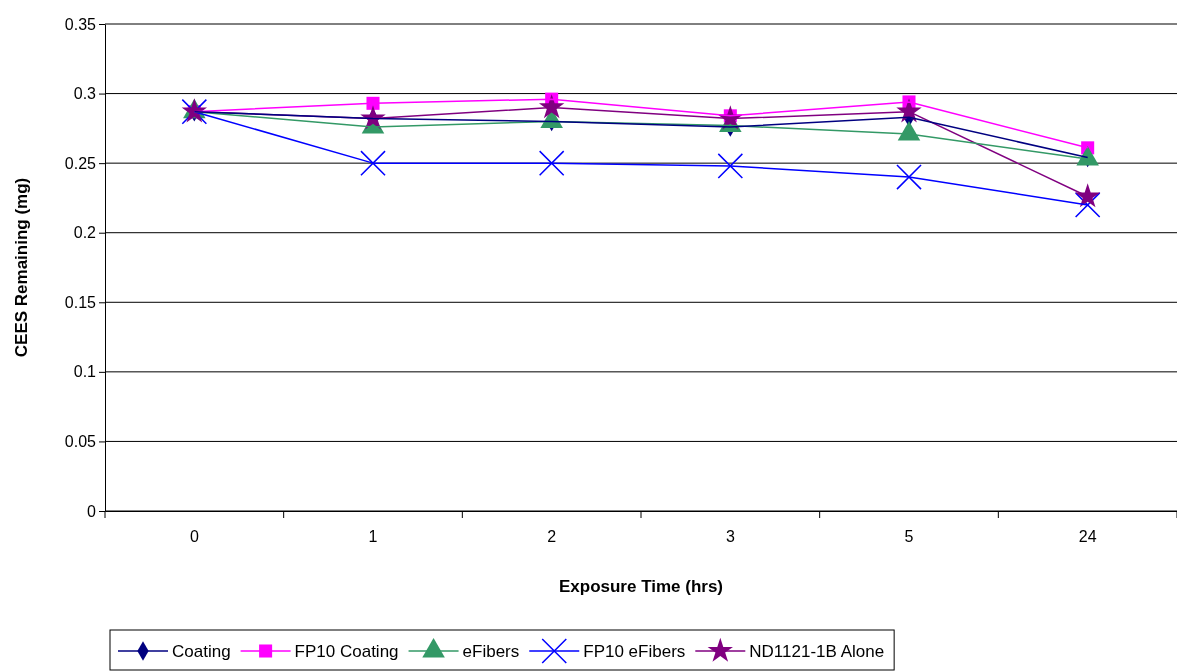  I want to click on x-tick-label: 0, so click(194, 537).